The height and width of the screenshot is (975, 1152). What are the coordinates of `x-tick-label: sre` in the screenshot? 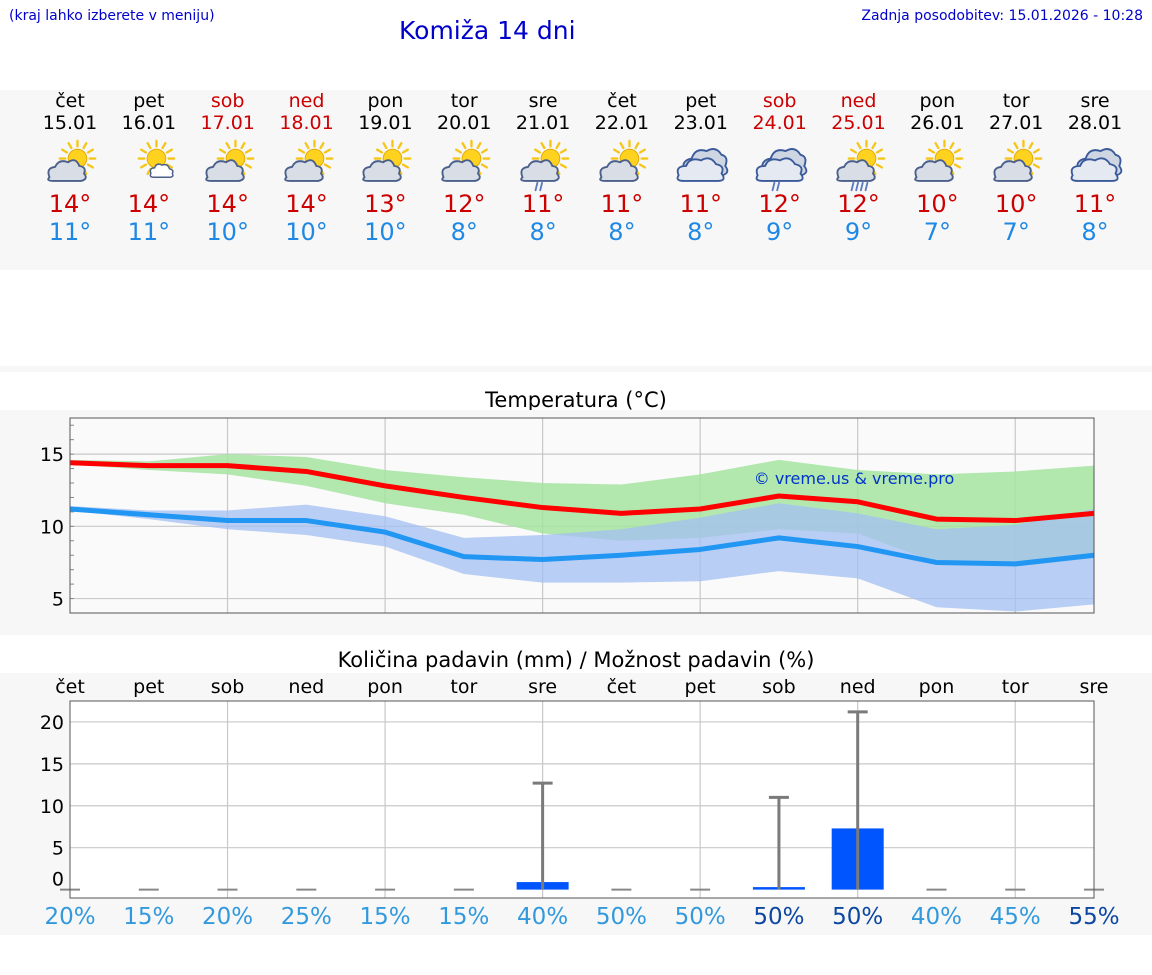 It's located at (542, 687).